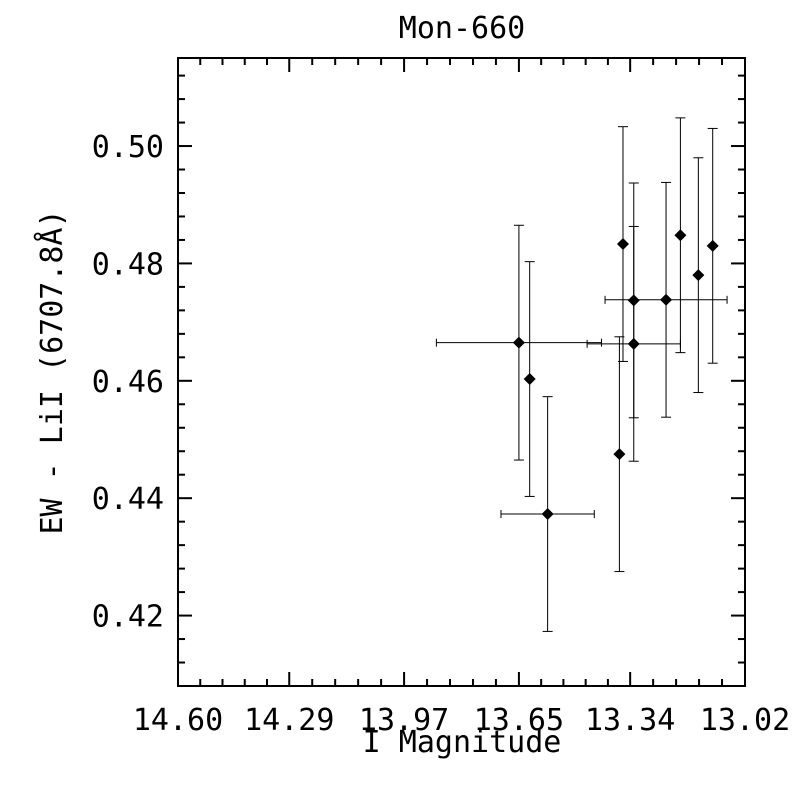 This screenshot has height=800, width=800. What do you see at coordinates (128, 617) in the screenshot?
I see `y-tick-label: 0.42` at bounding box center [128, 617].